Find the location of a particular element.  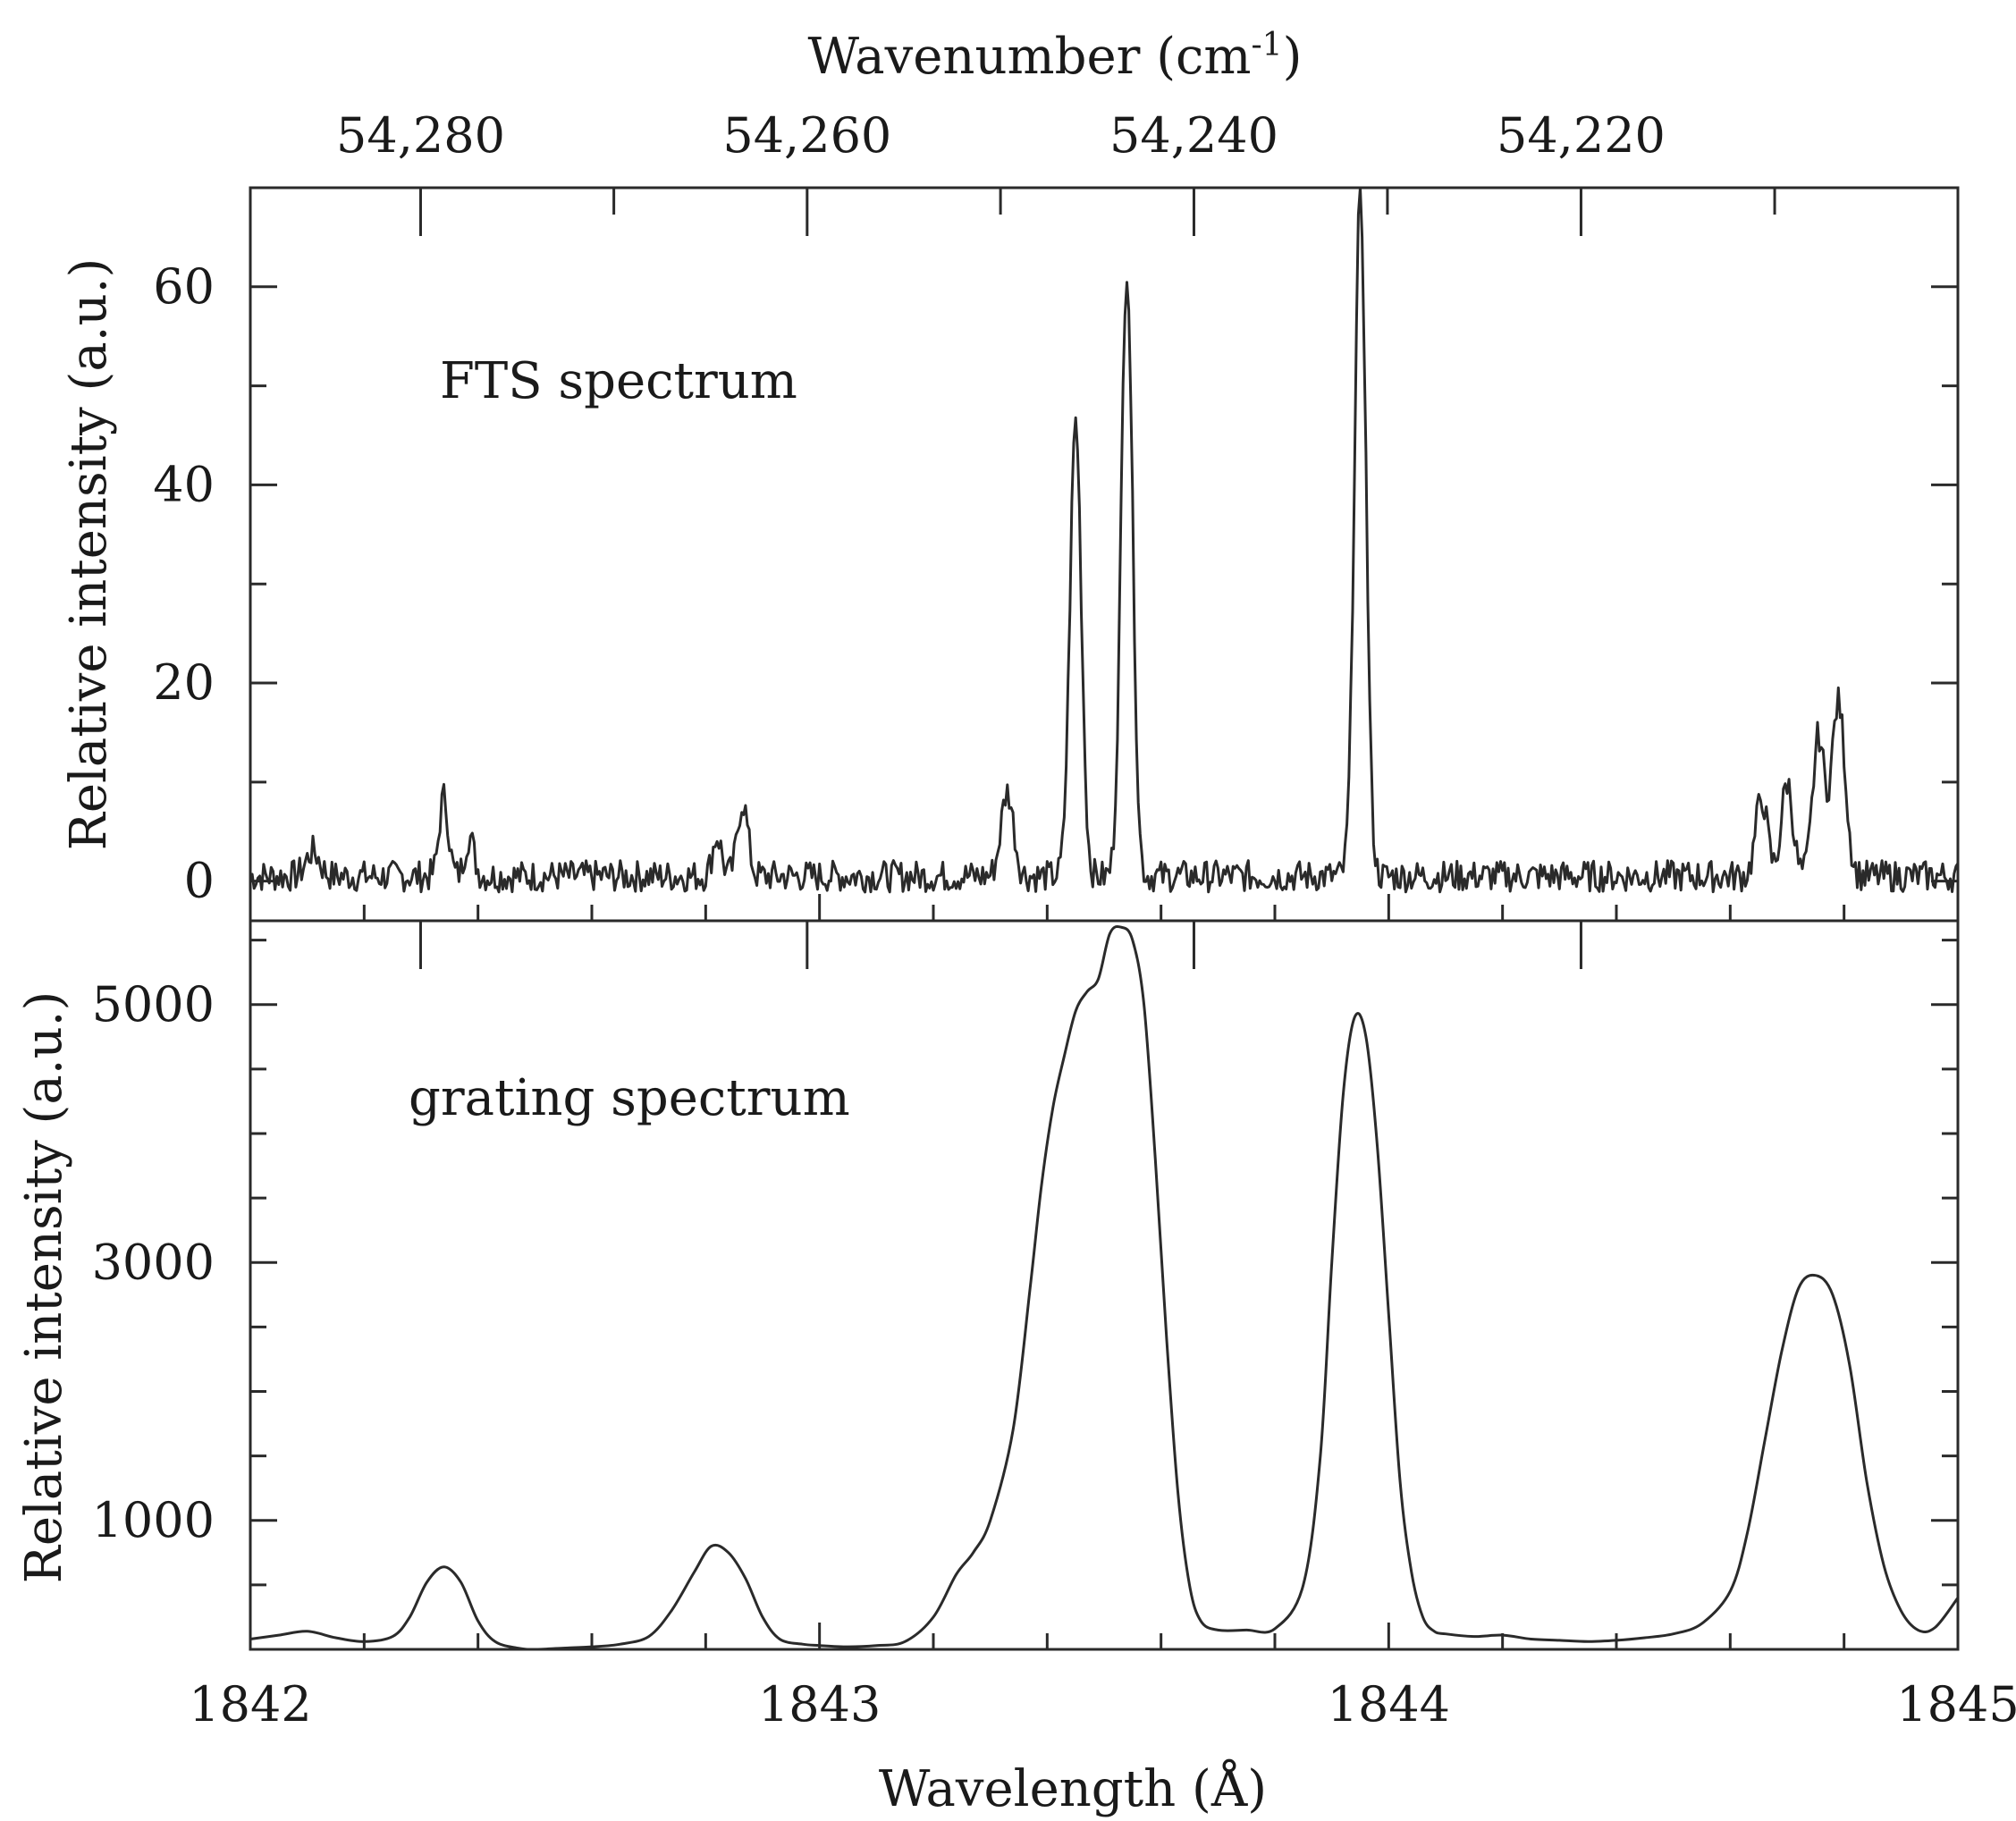

bottom-y-tick-label: 1000 is located at coordinates (153, 1520).